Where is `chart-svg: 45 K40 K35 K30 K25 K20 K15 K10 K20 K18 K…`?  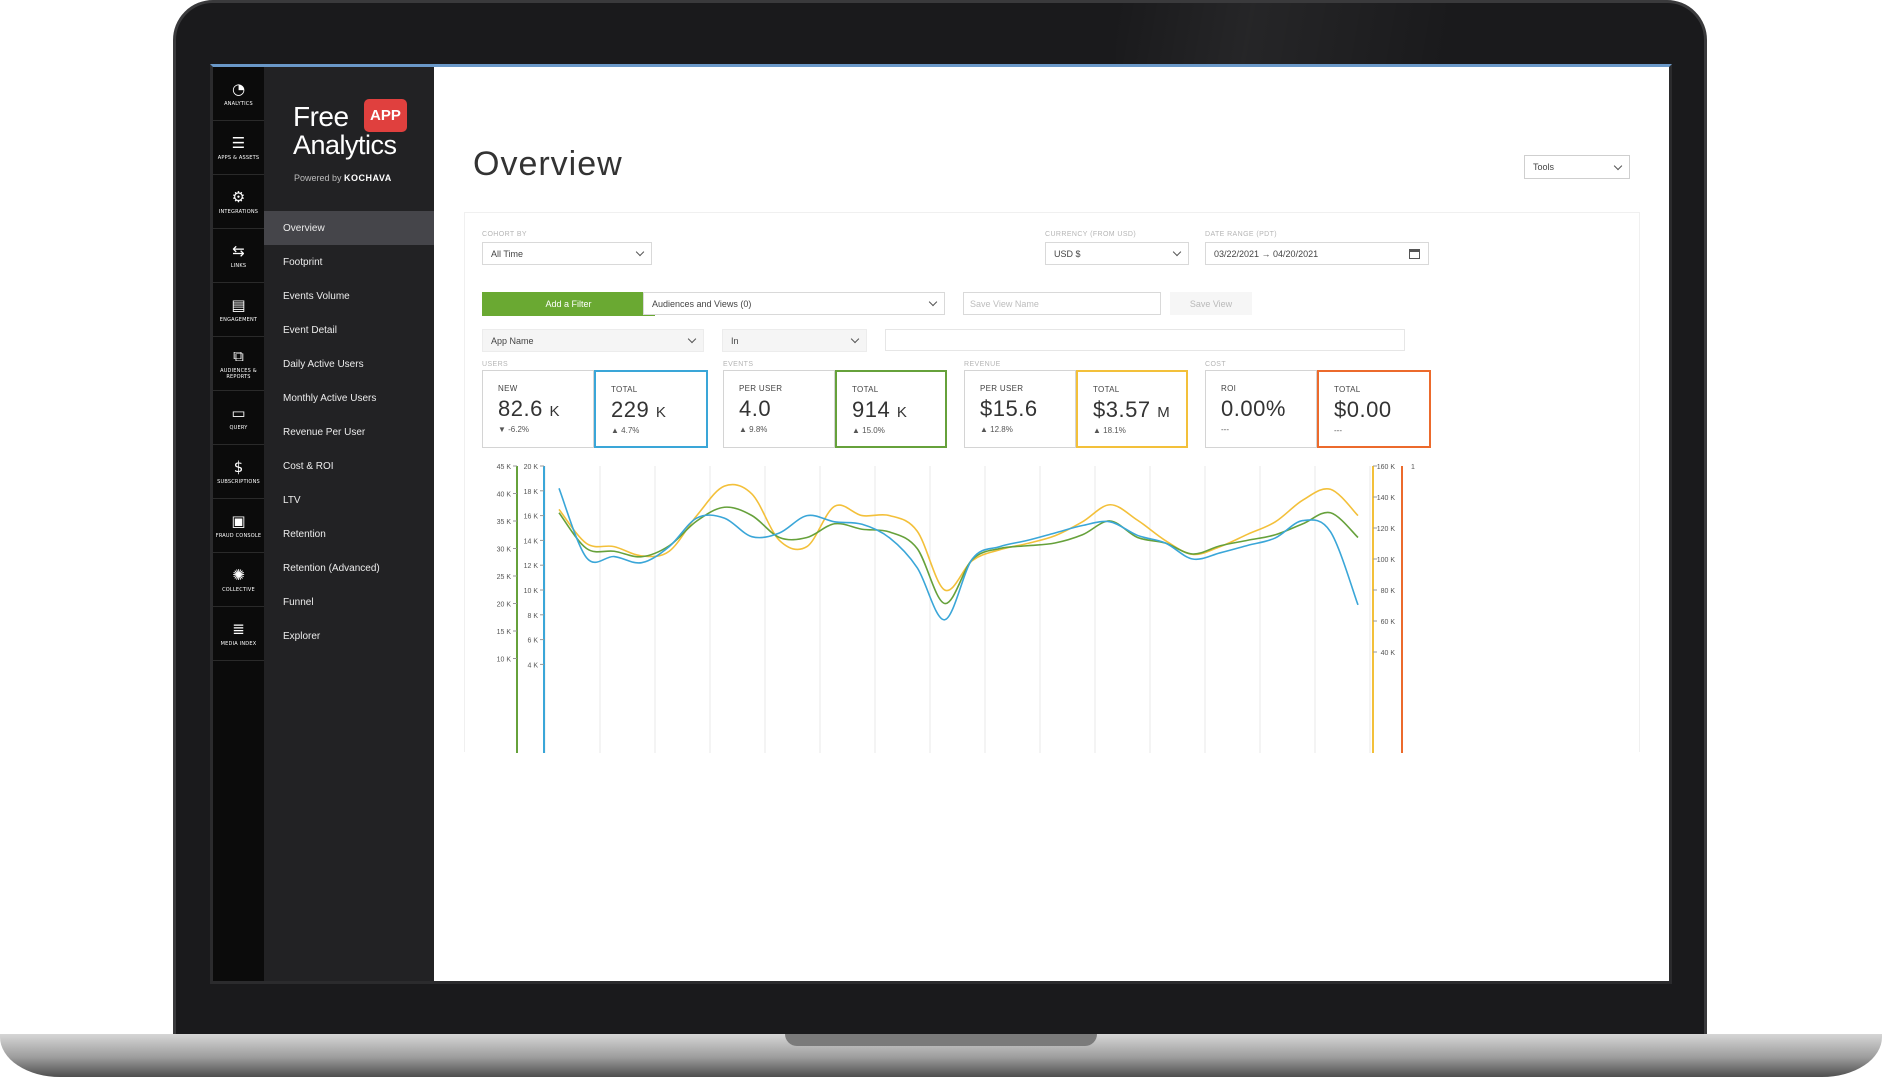 chart-svg: 45 K40 K35 K30 K25 K20 K15 K10 K20 K18 K… is located at coordinates (956, 608).